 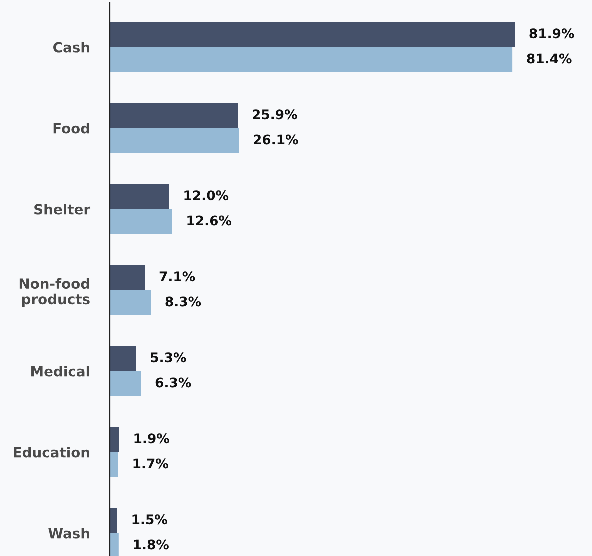 What do you see at coordinates (178, 277) in the screenshot?
I see `data-label: 7.1%` at bounding box center [178, 277].